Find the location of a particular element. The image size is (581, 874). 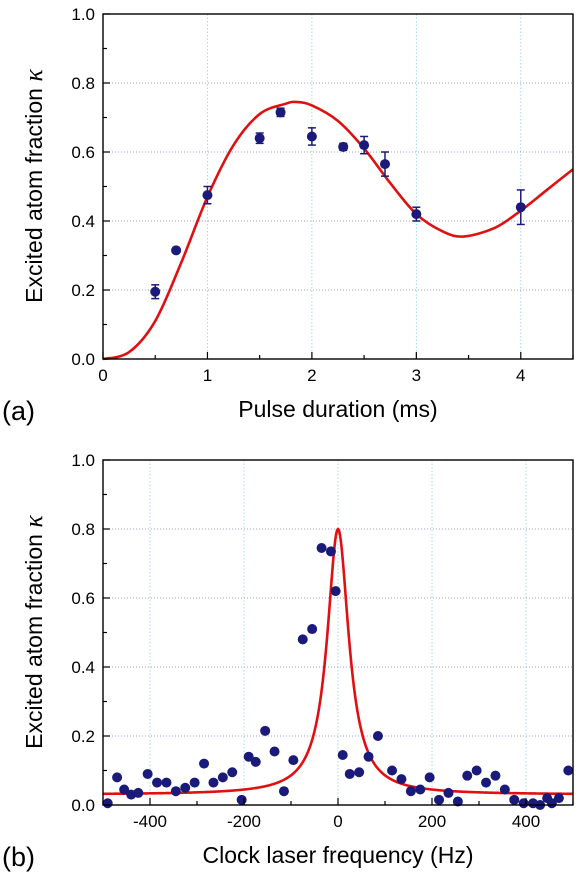

panel-b-y-tick-label: 1.0 is located at coordinates (83, 460).